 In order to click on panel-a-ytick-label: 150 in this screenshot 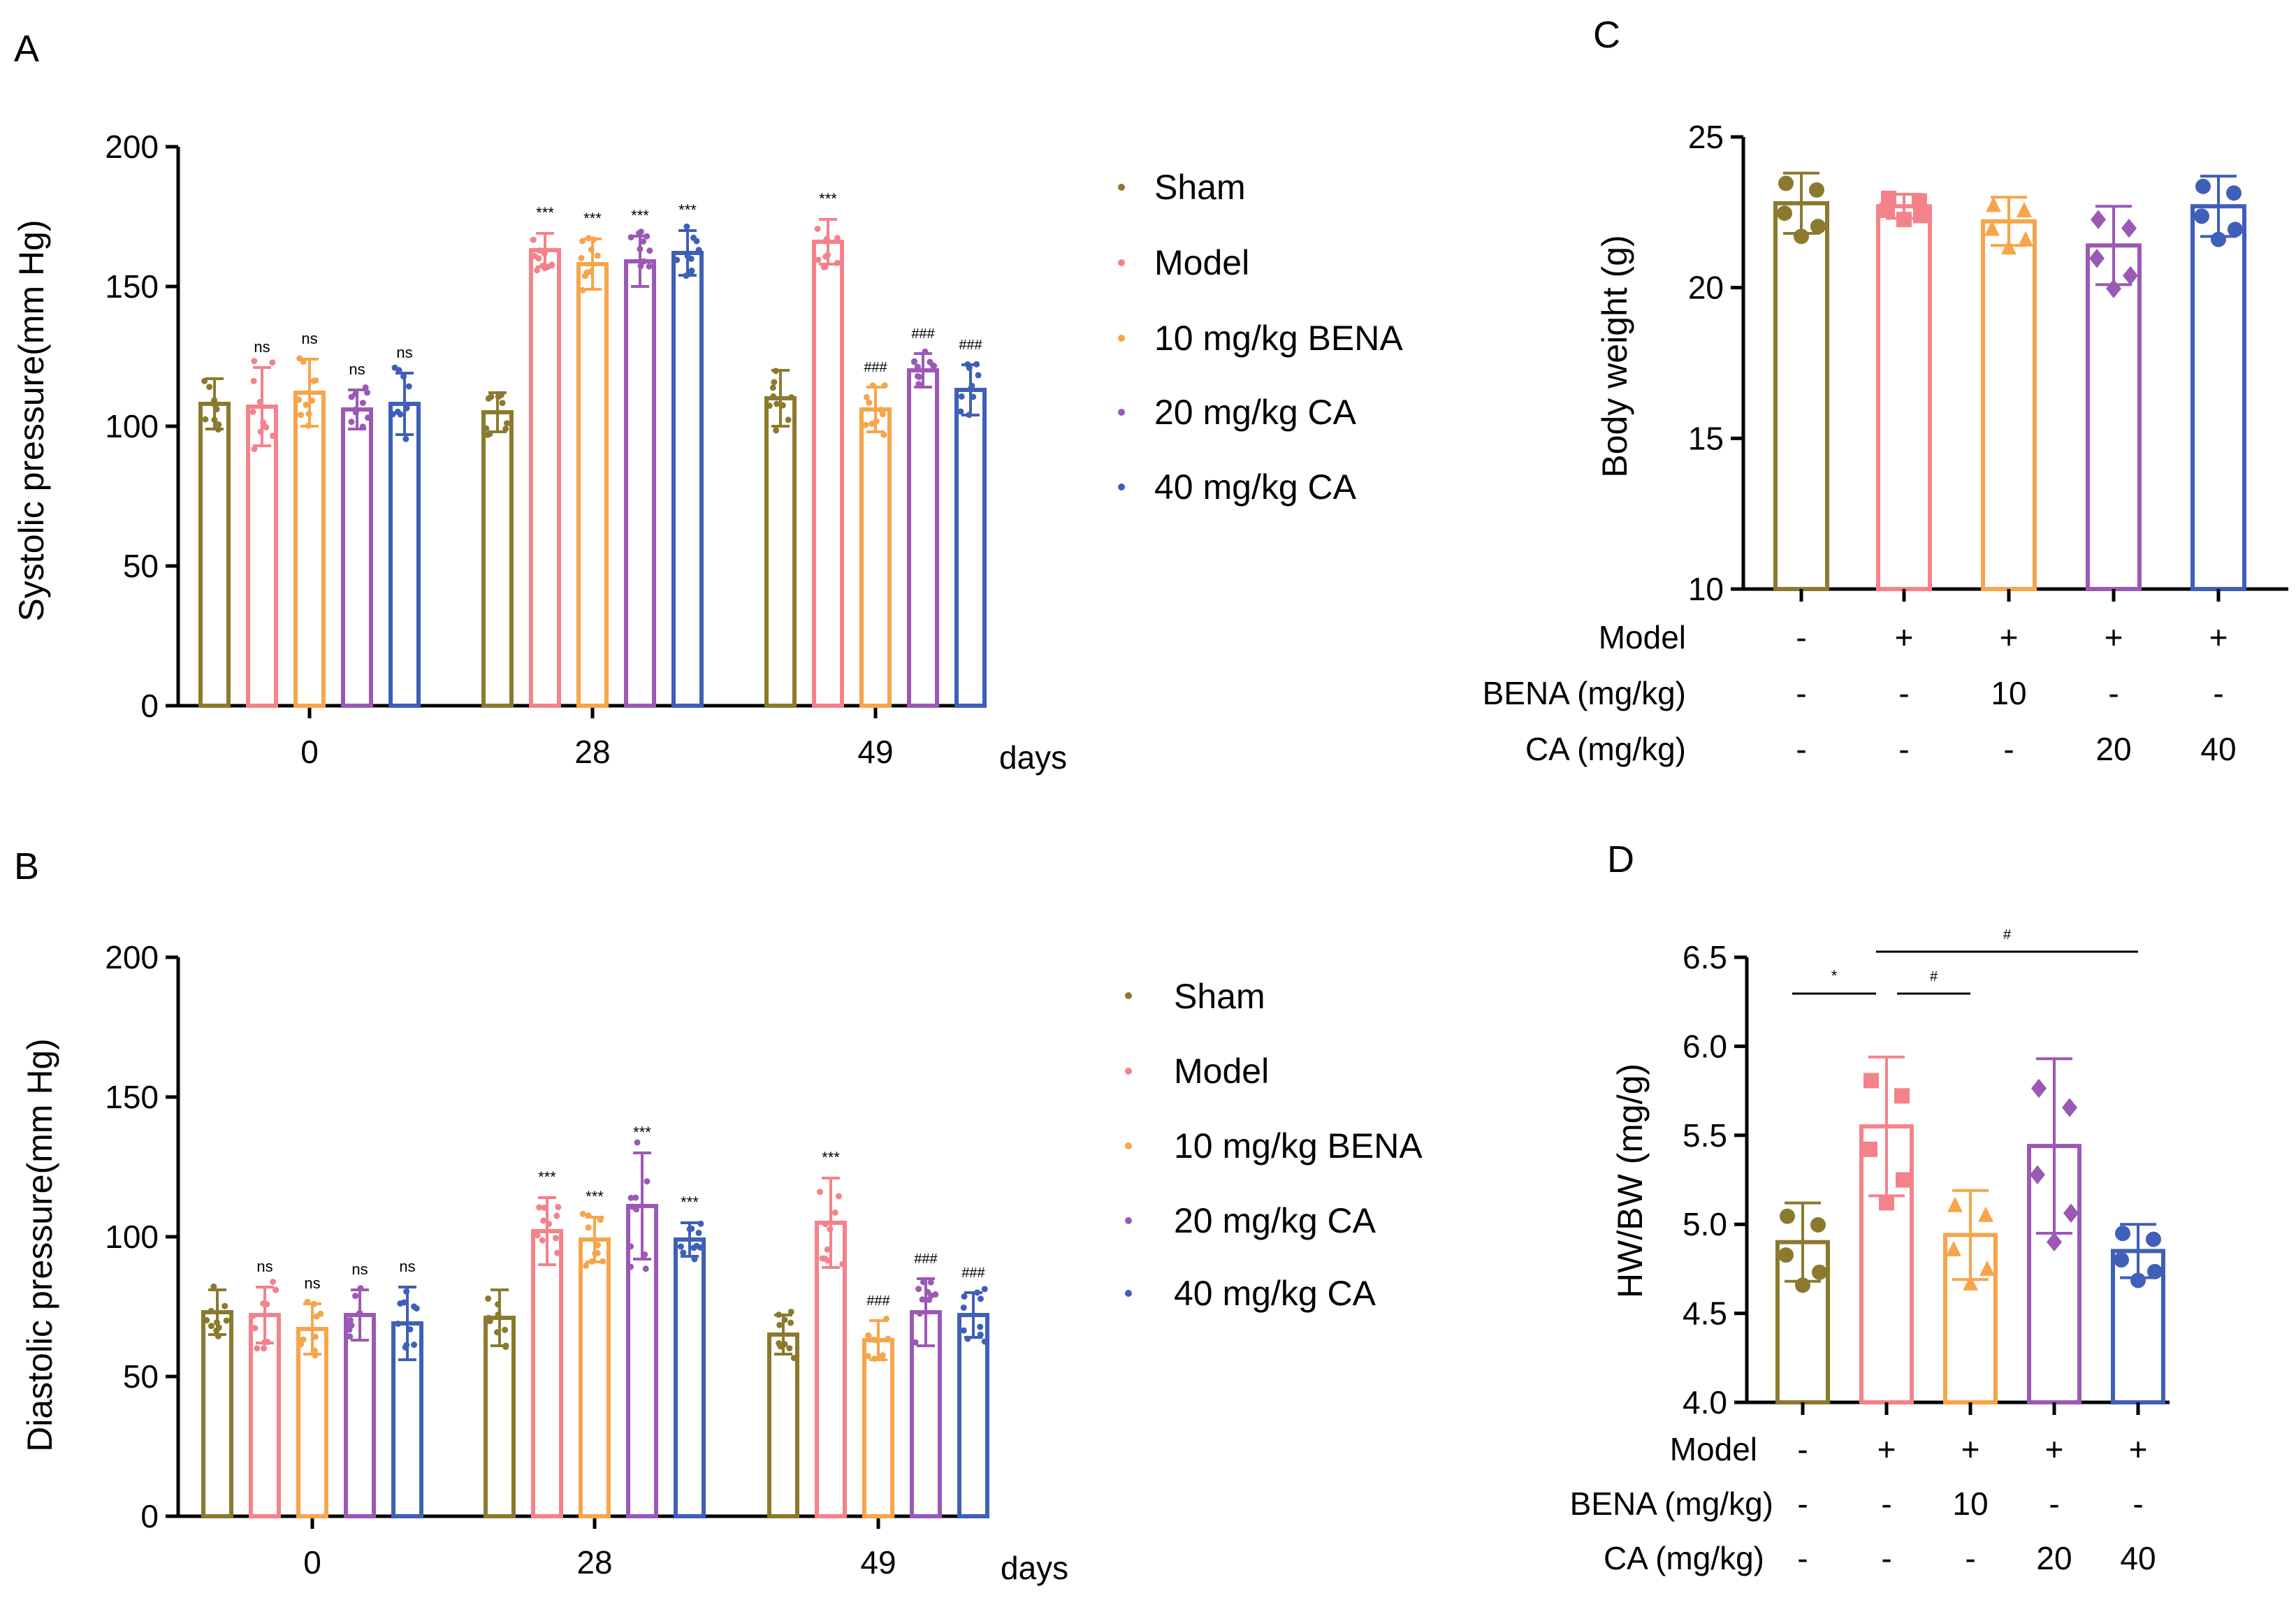, I will do `click(132, 286)`.